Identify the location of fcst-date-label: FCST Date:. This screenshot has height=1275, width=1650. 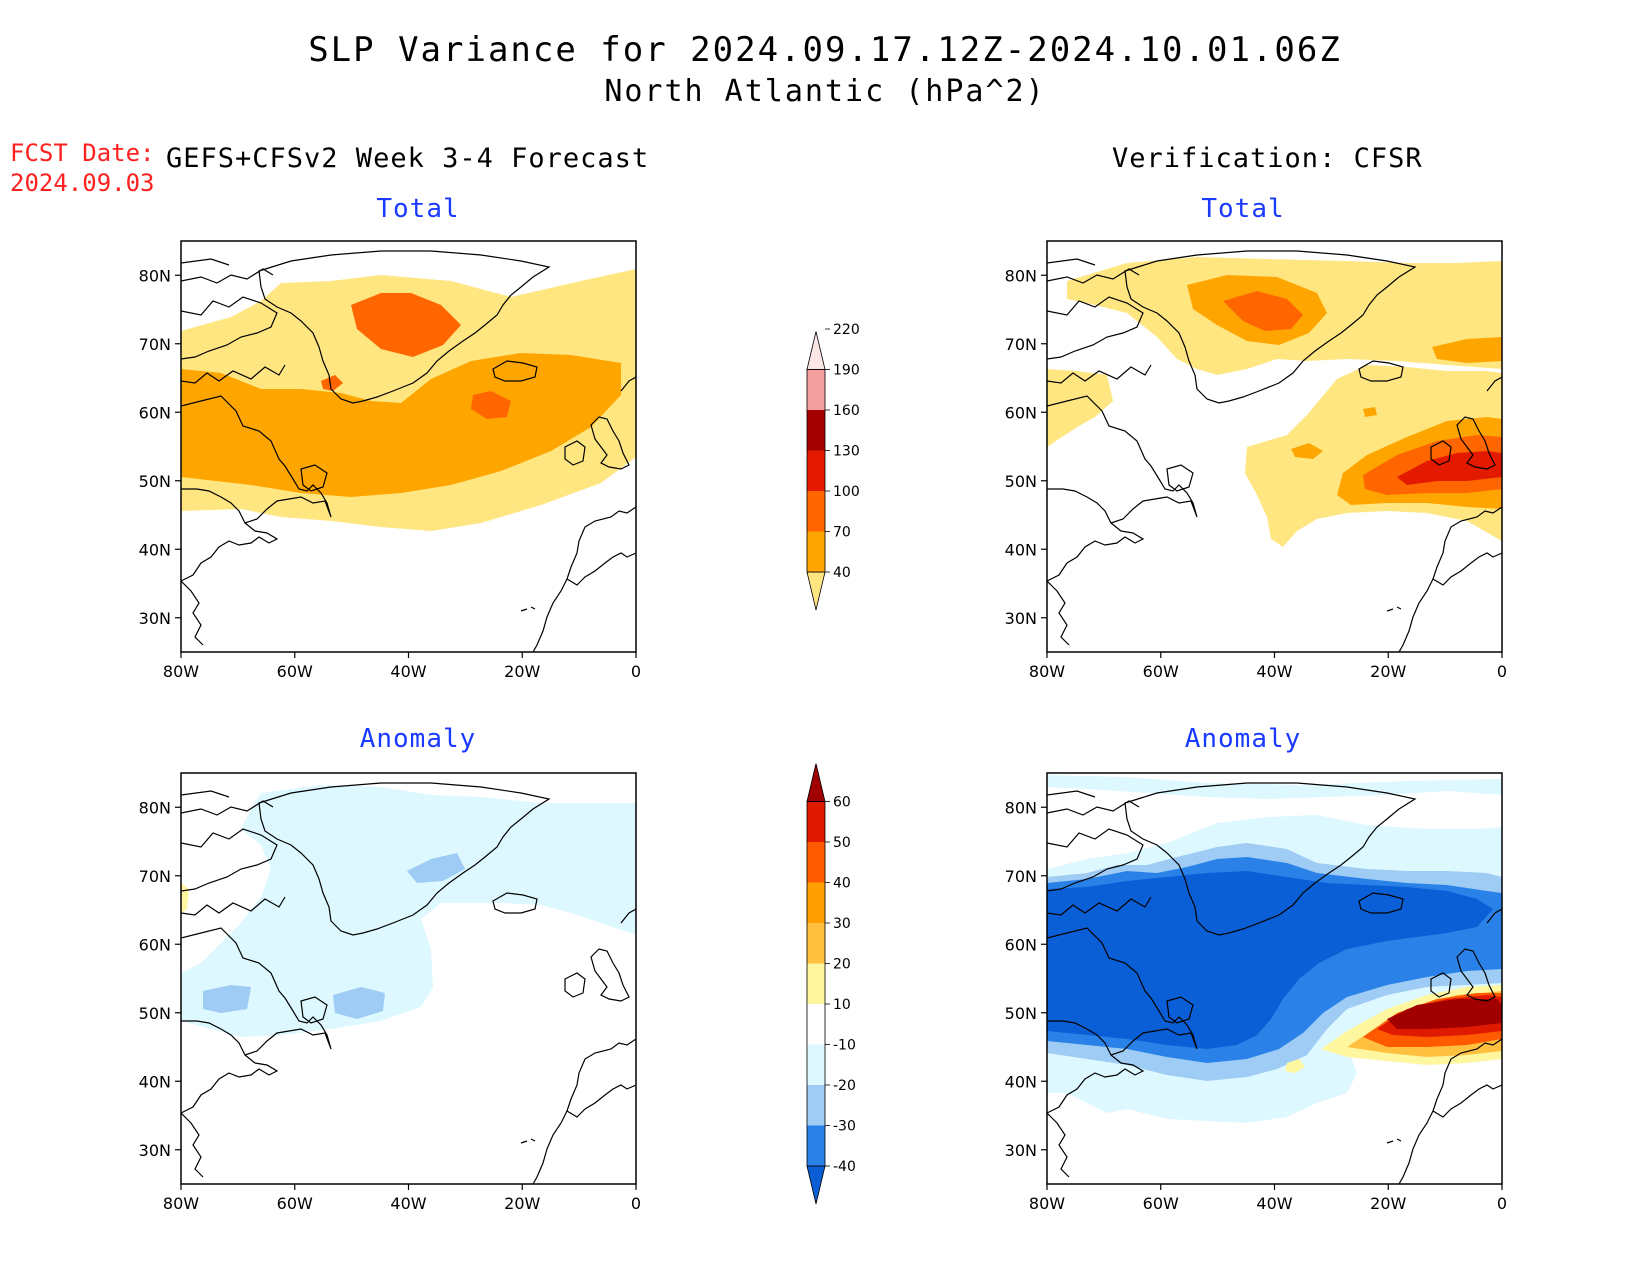
(82, 153).